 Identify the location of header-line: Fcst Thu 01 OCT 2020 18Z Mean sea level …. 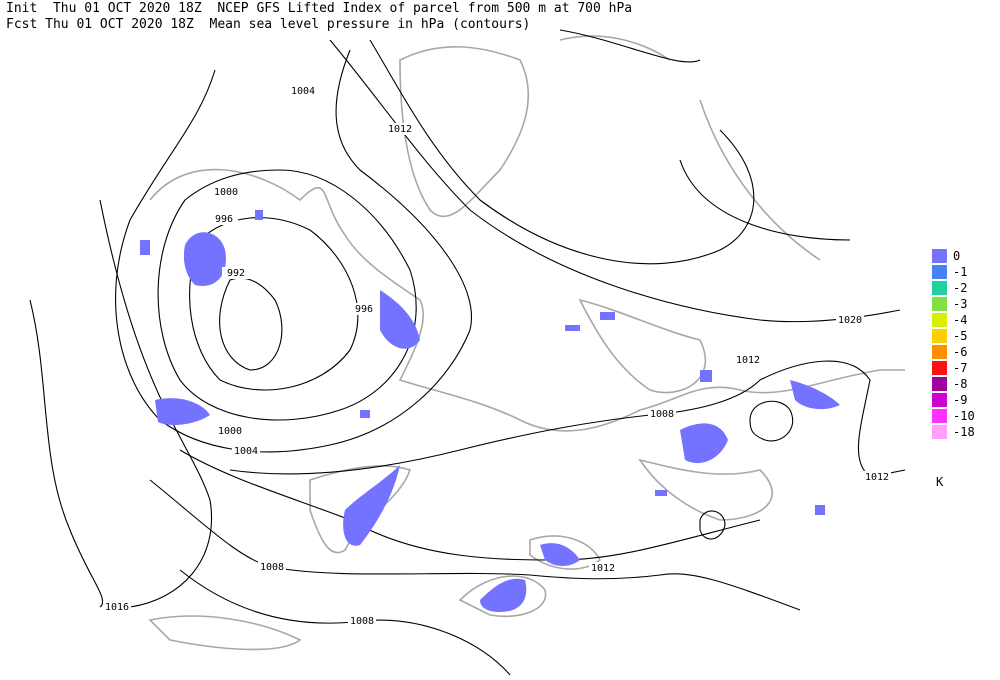
(268, 24).